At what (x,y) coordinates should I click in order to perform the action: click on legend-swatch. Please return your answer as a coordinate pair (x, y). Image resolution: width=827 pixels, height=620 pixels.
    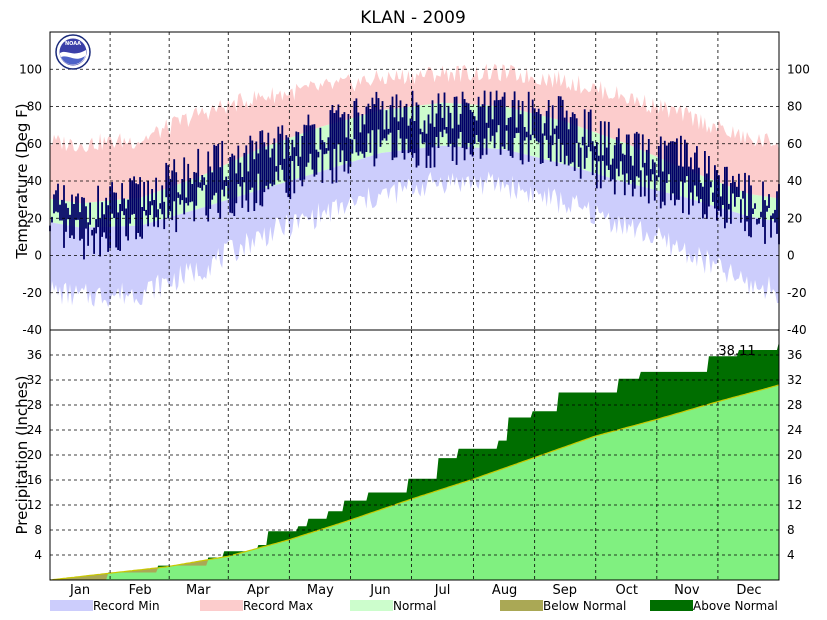
    Looking at the image, I should click on (371, 605).